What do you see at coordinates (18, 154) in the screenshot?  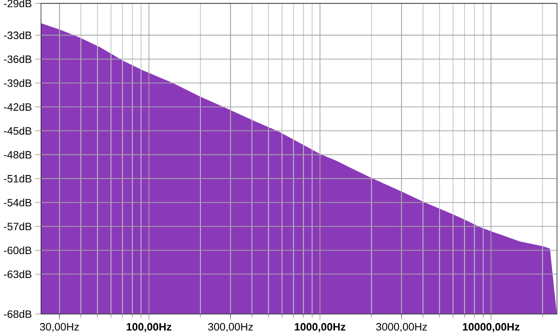 I see `y-tick-label: -48dB` at bounding box center [18, 154].